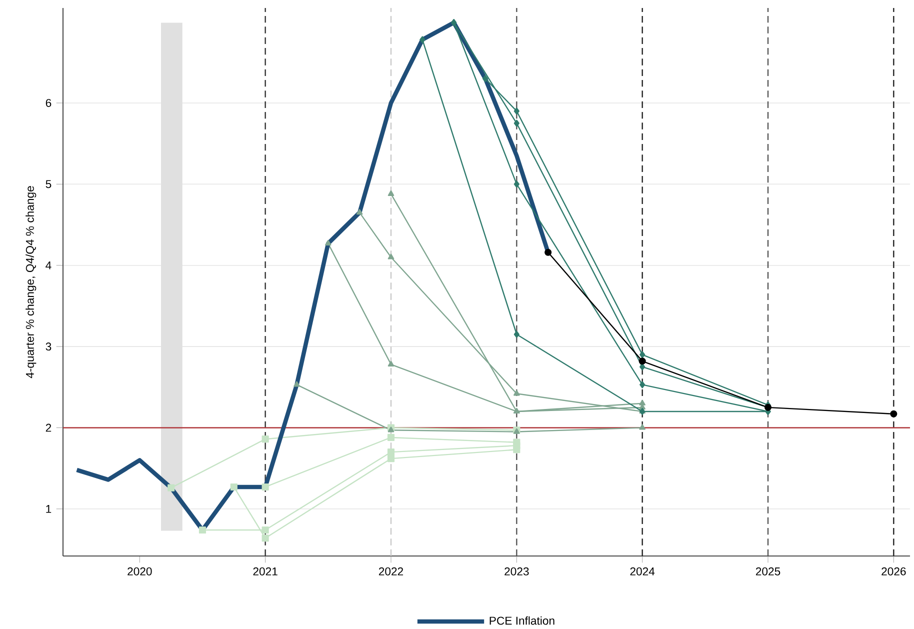  Describe the element at coordinates (894, 571) in the screenshot. I see `x-tick-label: 2026` at that location.